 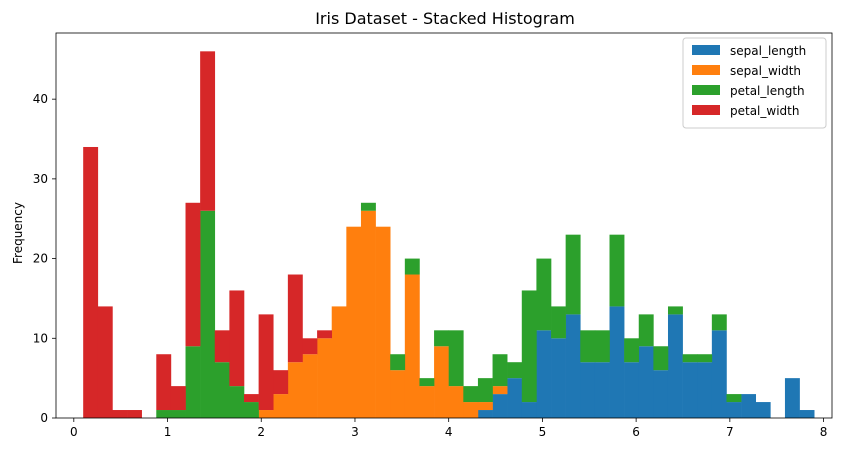 What do you see at coordinates (40, 338) in the screenshot?
I see `y-tick-label: 10` at bounding box center [40, 338].